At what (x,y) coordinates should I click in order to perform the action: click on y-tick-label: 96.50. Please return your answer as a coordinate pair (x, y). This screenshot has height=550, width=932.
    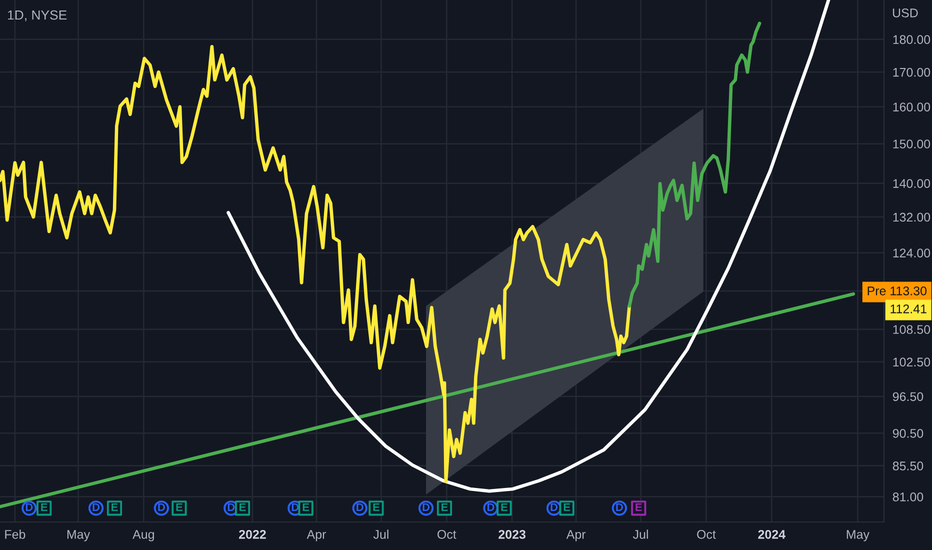
    Looking at the image, I should click on (908, 397).